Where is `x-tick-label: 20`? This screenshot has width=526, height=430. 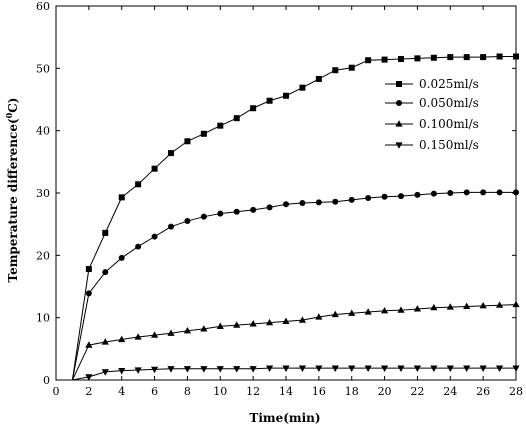
x-tick-label: 20 is located at coordinates (385, 391).